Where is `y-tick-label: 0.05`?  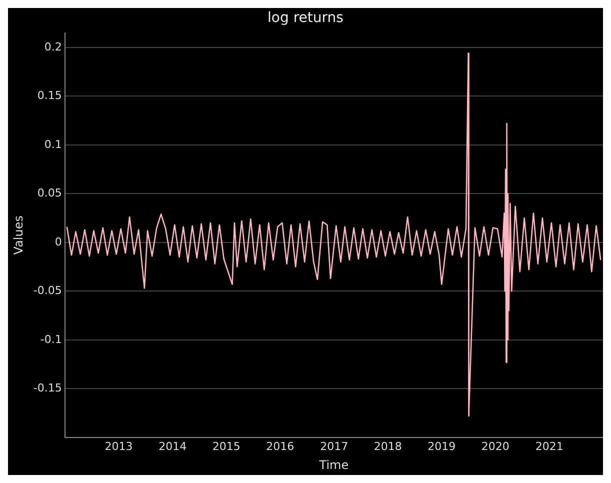
y-tick-label: 0.05 is located at coordinates (49, 193).